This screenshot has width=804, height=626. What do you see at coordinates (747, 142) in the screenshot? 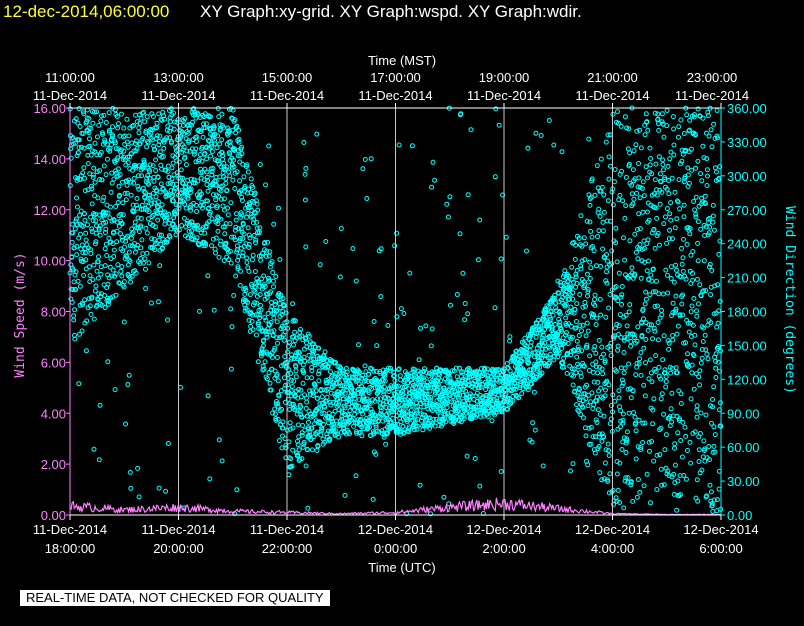
I see `right-tick-label: 330.00` at bounding box center [747, 142].